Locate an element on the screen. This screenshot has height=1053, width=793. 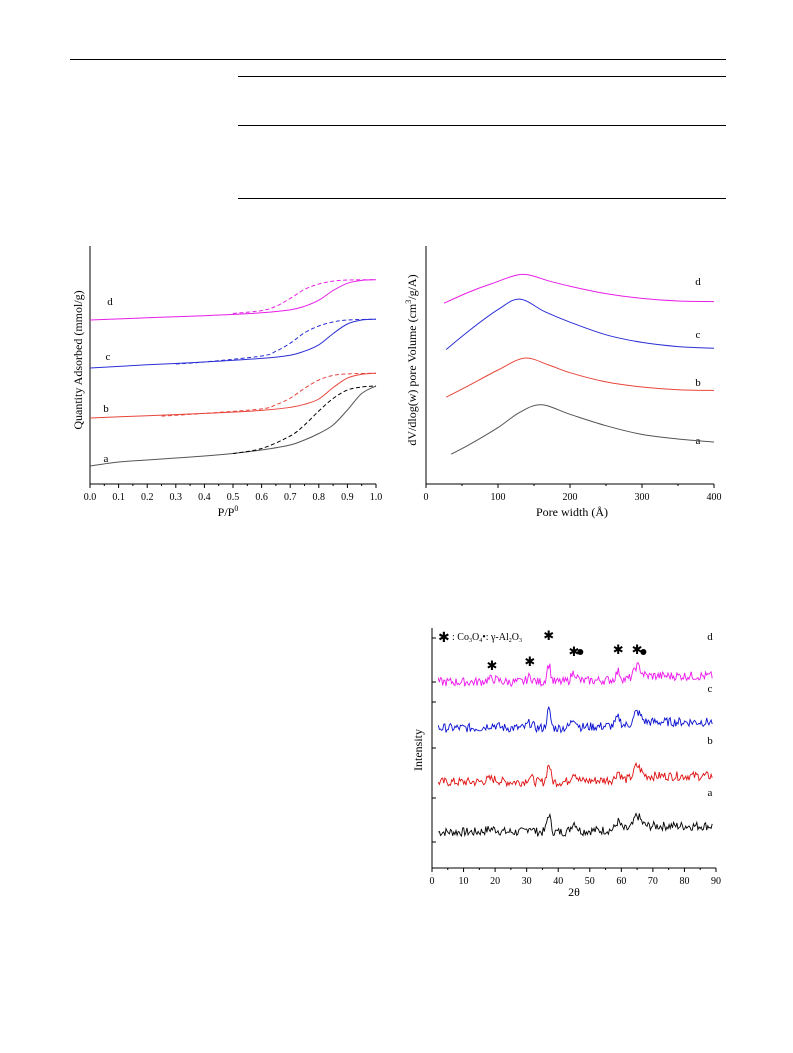
isotherm-x-tick-label: 0.6 is located at coordinates (261, 497).